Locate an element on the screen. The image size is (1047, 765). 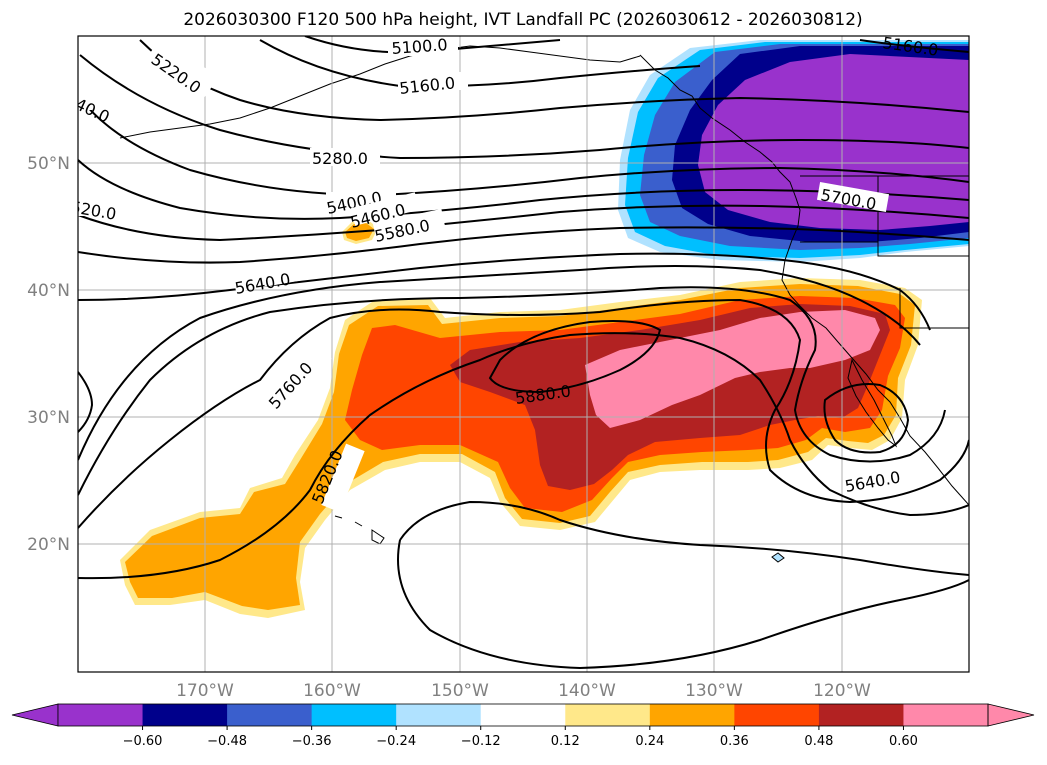
coast-state-borders is located at coordinates (884, 252).